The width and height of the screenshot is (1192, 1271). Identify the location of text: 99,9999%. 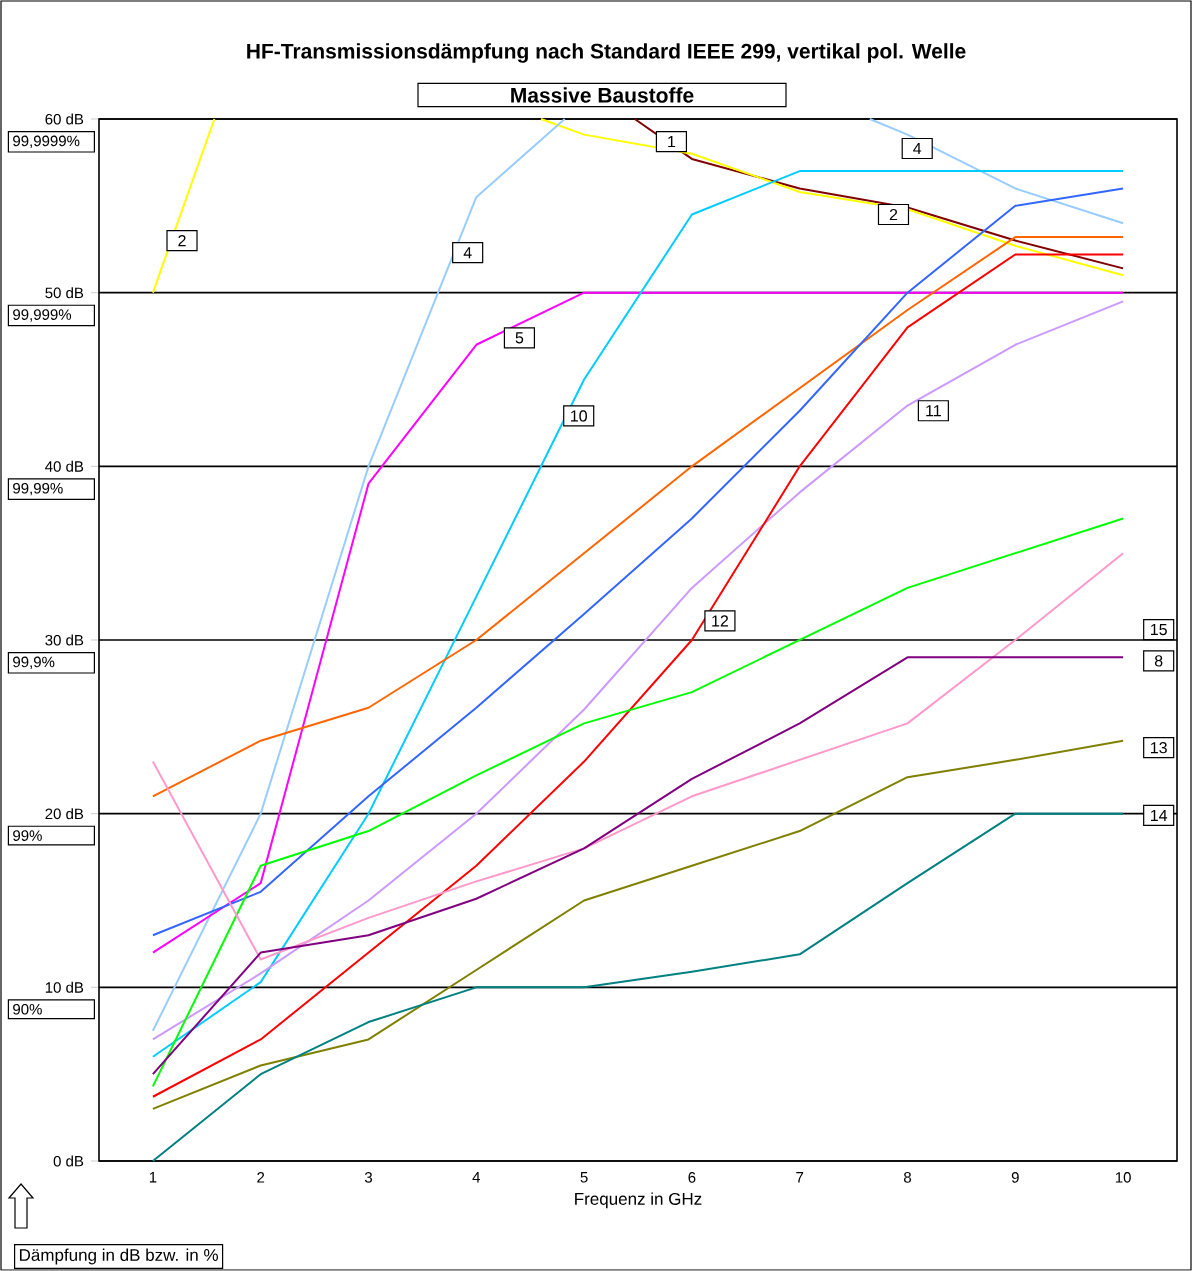
(46, 141).